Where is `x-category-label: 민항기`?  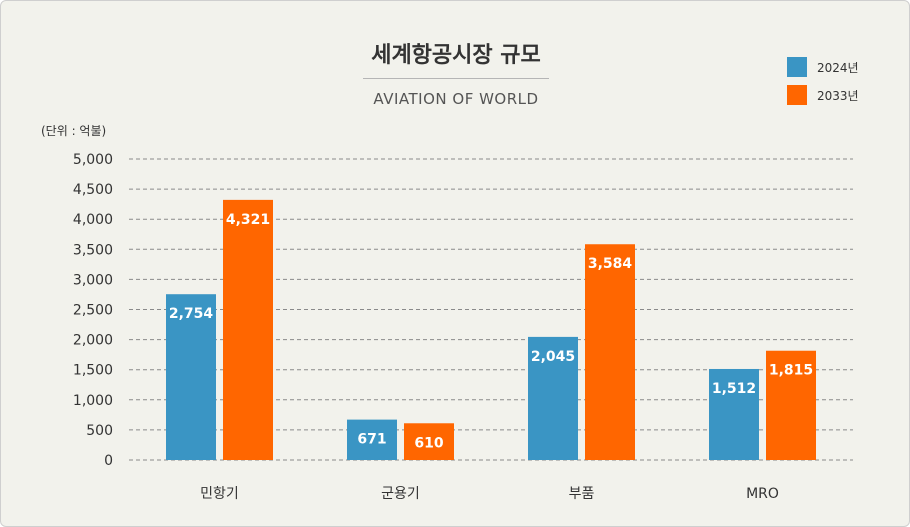 x-category-label: 민항기 is located at coordinates (219, 494).